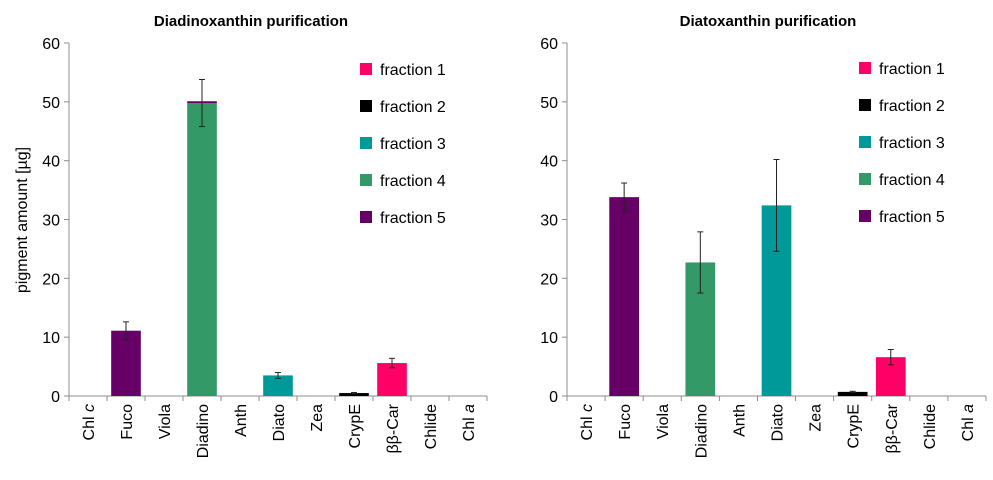 This screenshot has height=480, width=993. What do you see at coordinates (51, 44) in the screenshot?
I see `chart-1-y-tick-label: 60` at bounding box center [51, 44].